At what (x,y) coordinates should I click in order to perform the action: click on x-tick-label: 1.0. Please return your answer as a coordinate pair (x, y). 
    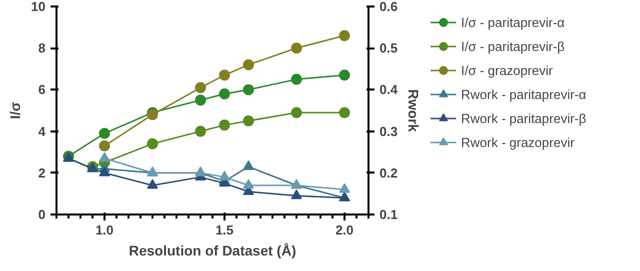
    Looking at the image, I should click on (104, 230).